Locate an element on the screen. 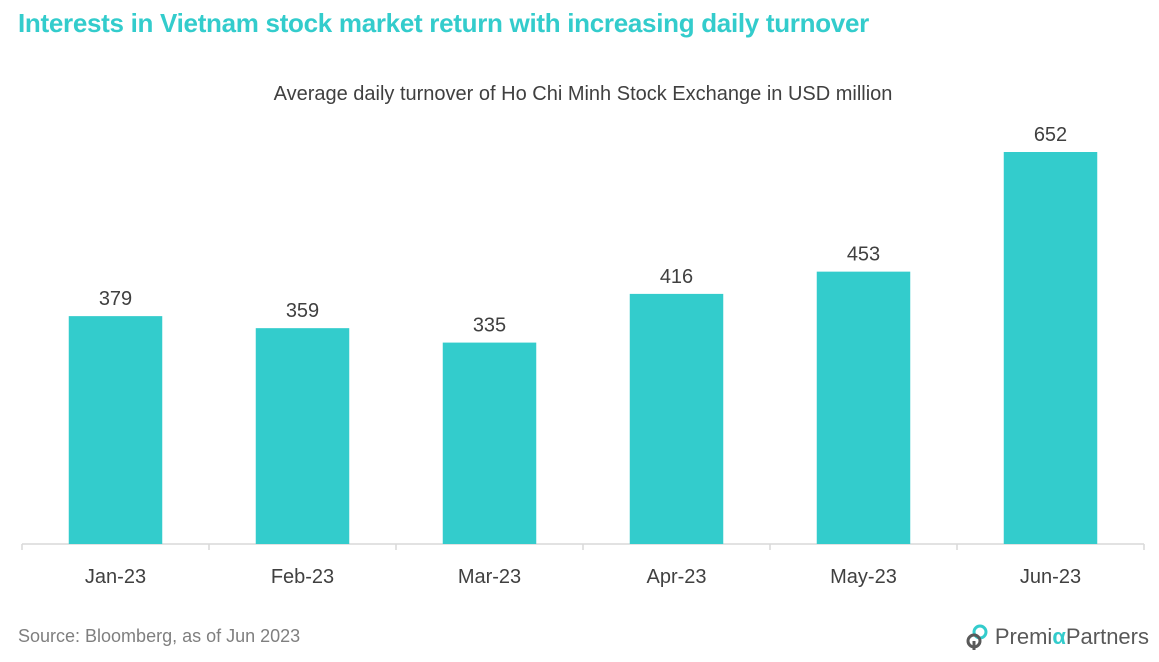 The image size is (1159, 662). premia-logo-icon is located at coordinates (977, 637).